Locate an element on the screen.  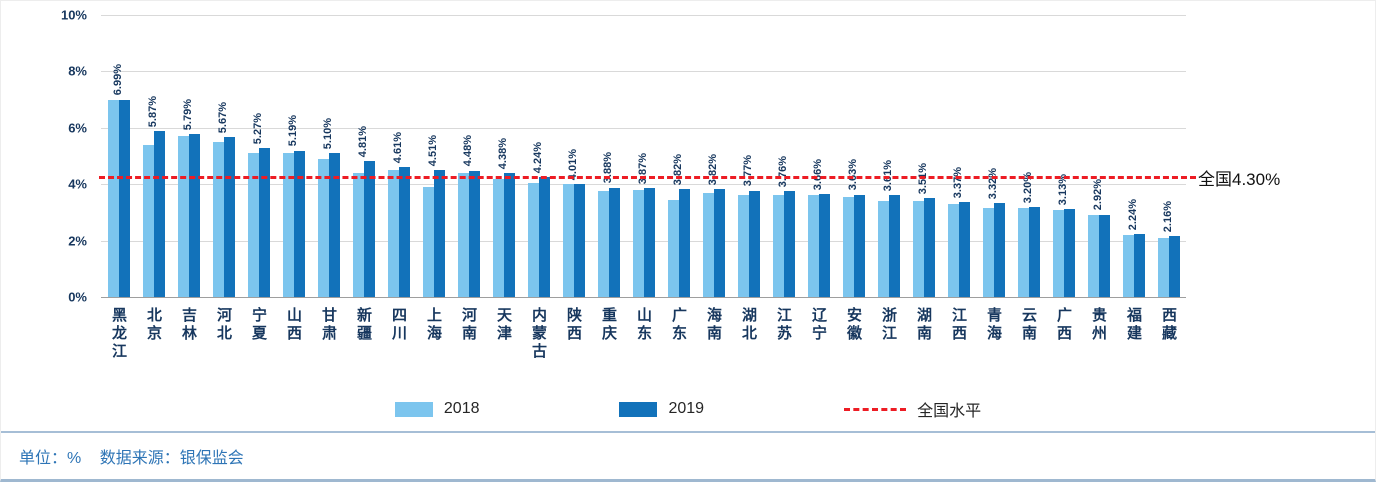
bar-value-label: 5.67% is located at coordinates (223, 117).